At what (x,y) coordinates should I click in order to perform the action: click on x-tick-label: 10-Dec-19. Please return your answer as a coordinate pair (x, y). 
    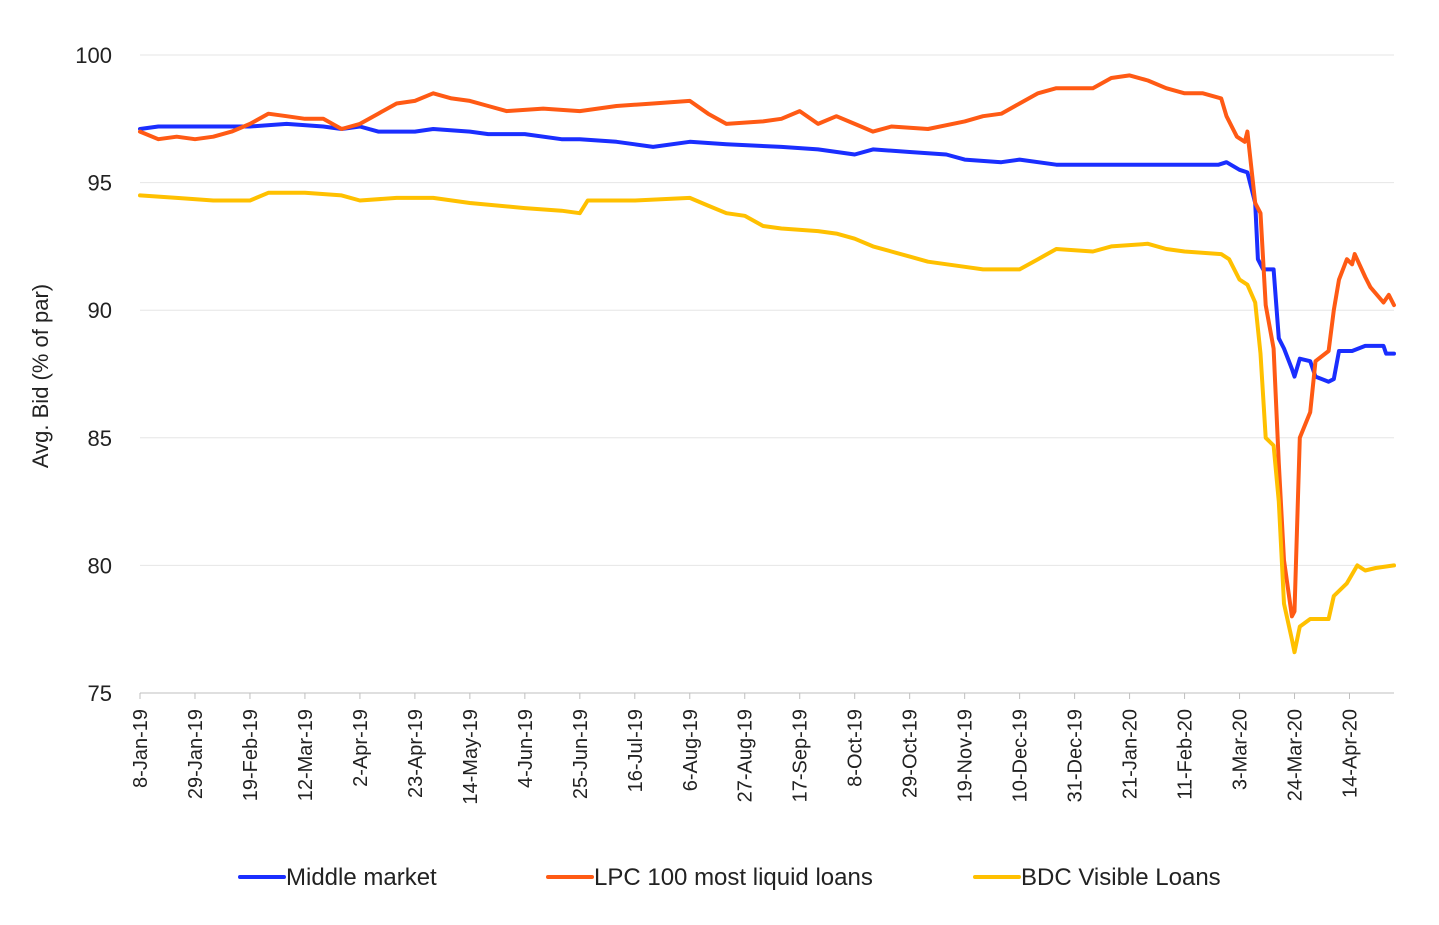
    Looking at the image, I should click on (1021, 755).